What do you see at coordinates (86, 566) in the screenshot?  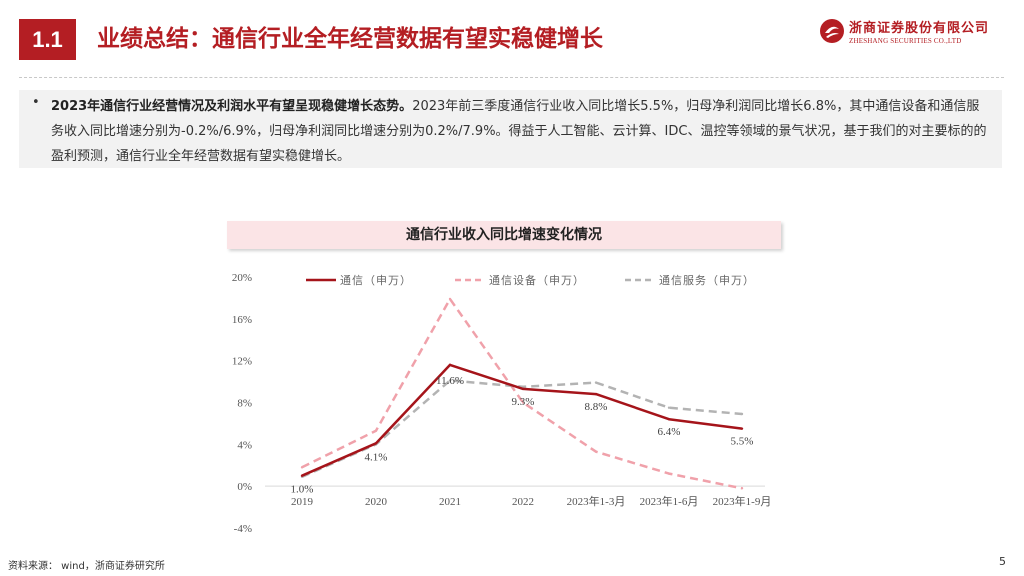 I see `data-source-note: 资料来源： wind，浙商证券研究所` at bounding box center [86, 566].